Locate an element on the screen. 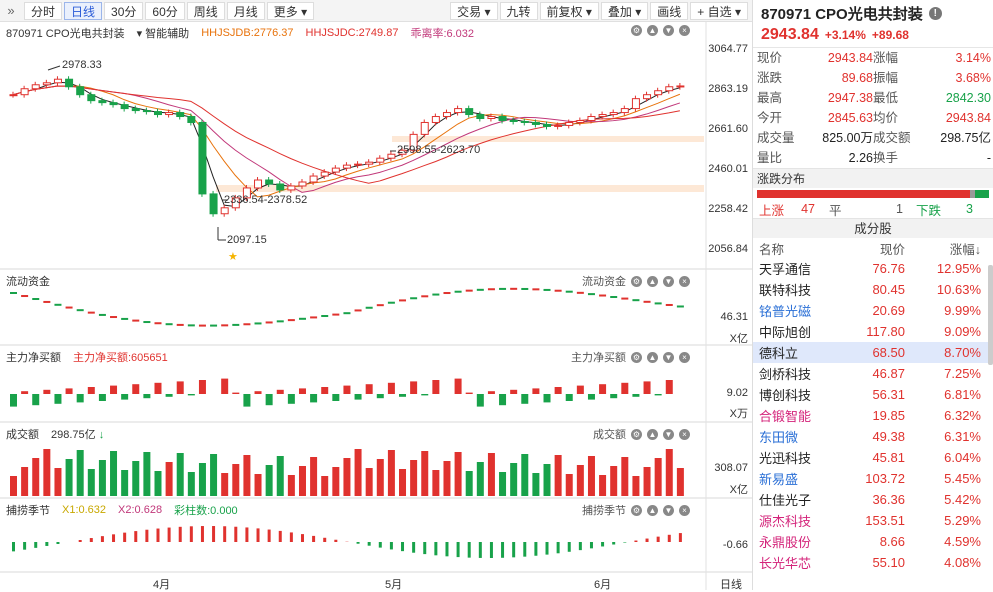 The height and width of the screenshot is (592, 993). add-watchlist-button: + 自选 ▾ is located at coordinates (719, 11).